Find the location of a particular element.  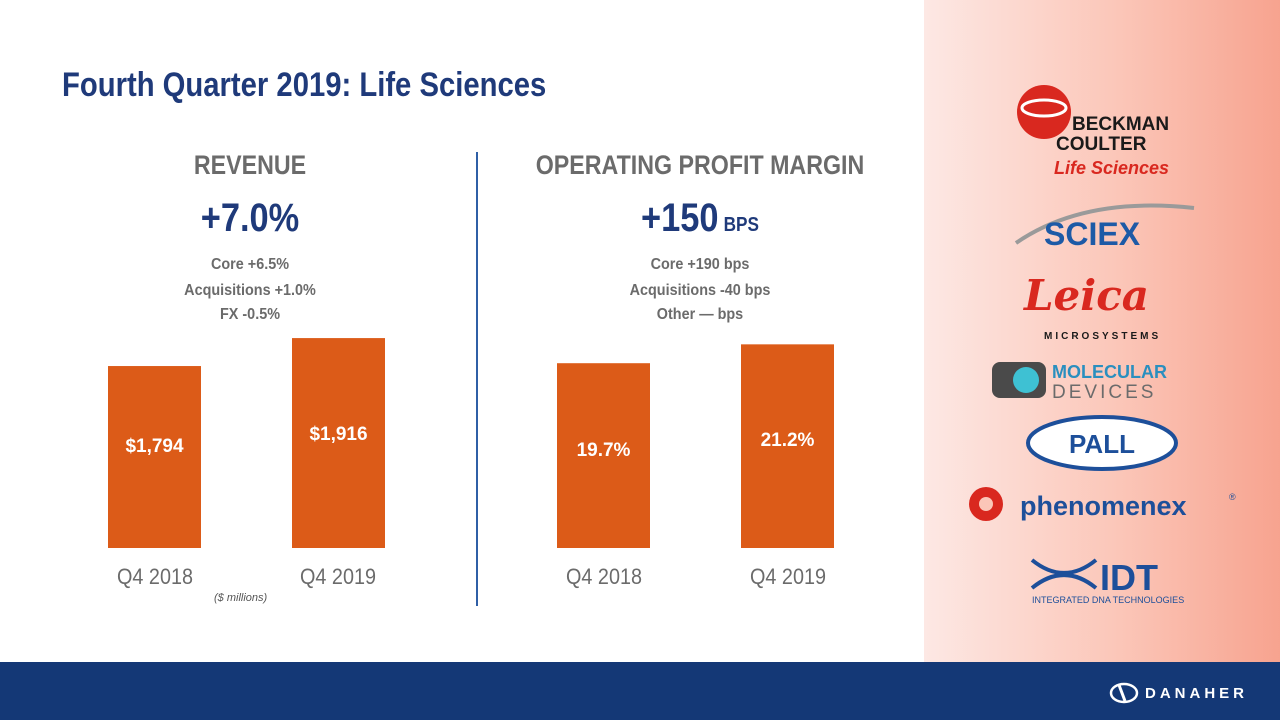

danaher-mark-icon is located at coordinates (1124, 693).